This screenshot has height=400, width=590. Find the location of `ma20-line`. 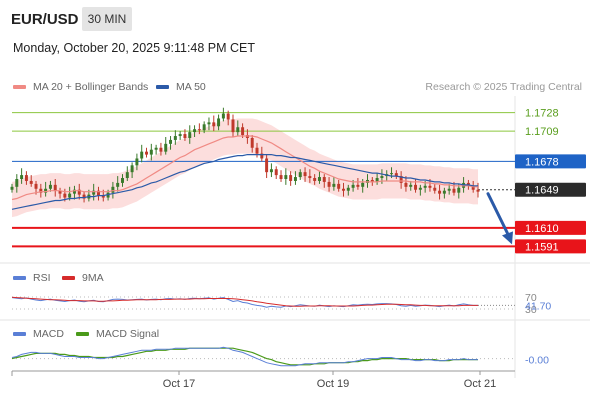

ma20-line is located at coordinates (244, 168).